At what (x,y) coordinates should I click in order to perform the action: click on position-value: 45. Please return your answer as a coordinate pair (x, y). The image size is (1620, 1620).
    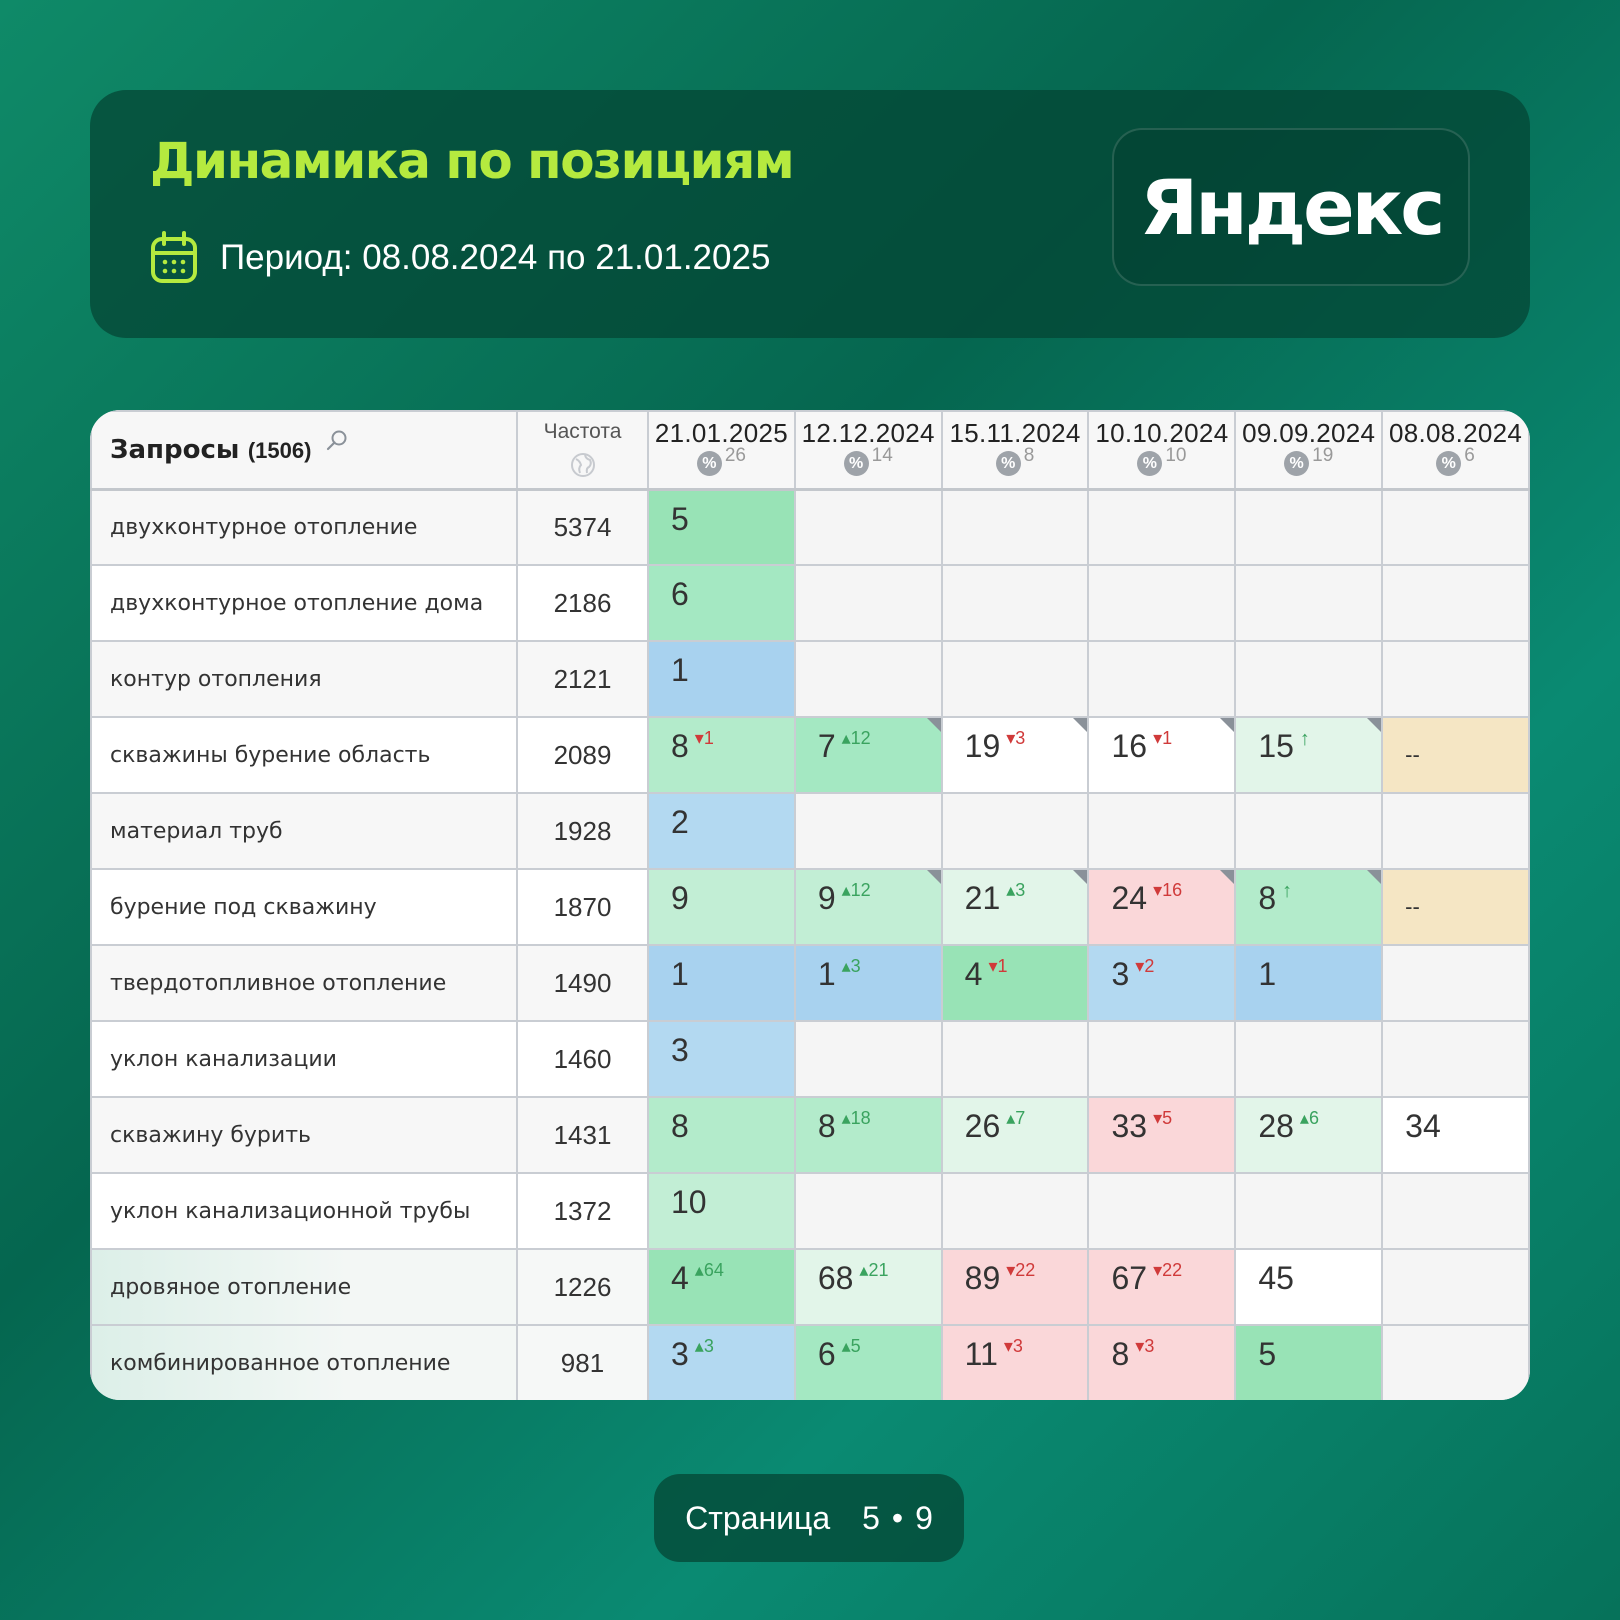
    Looking at the image, I should click on (1276, 1278).